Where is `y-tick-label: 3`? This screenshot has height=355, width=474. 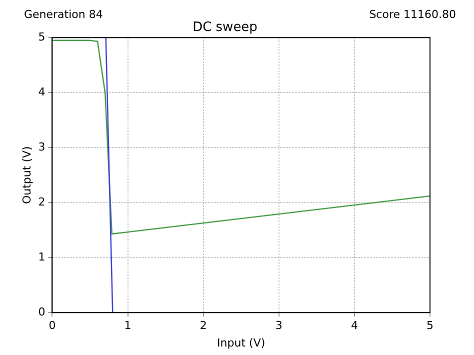
y-tick-label: 3 is located at coordinates (42, 147).